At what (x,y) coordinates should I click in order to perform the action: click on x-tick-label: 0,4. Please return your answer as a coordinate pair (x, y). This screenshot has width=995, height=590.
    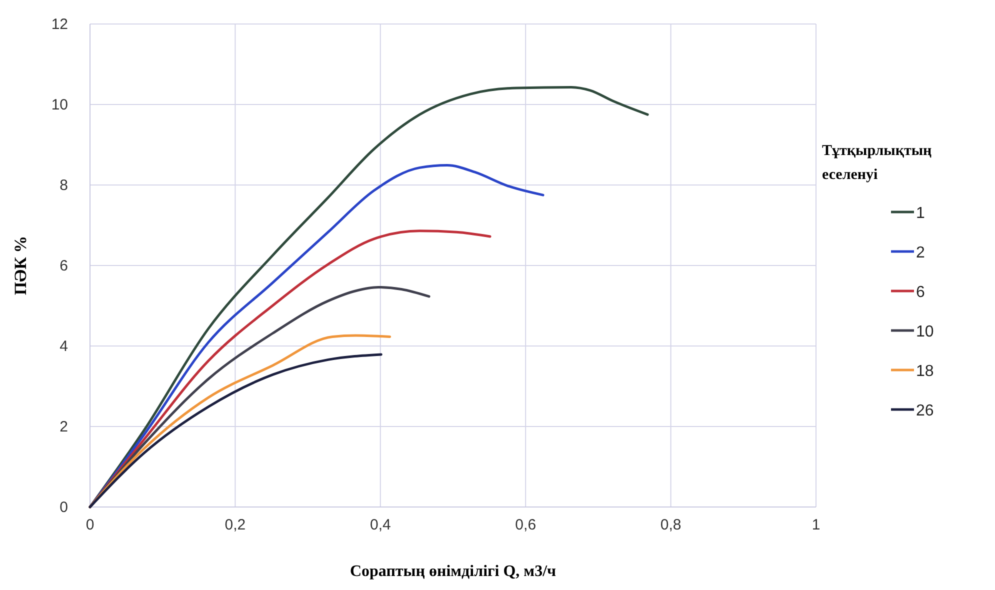
    Looking at the image, I should click on (380, 525).